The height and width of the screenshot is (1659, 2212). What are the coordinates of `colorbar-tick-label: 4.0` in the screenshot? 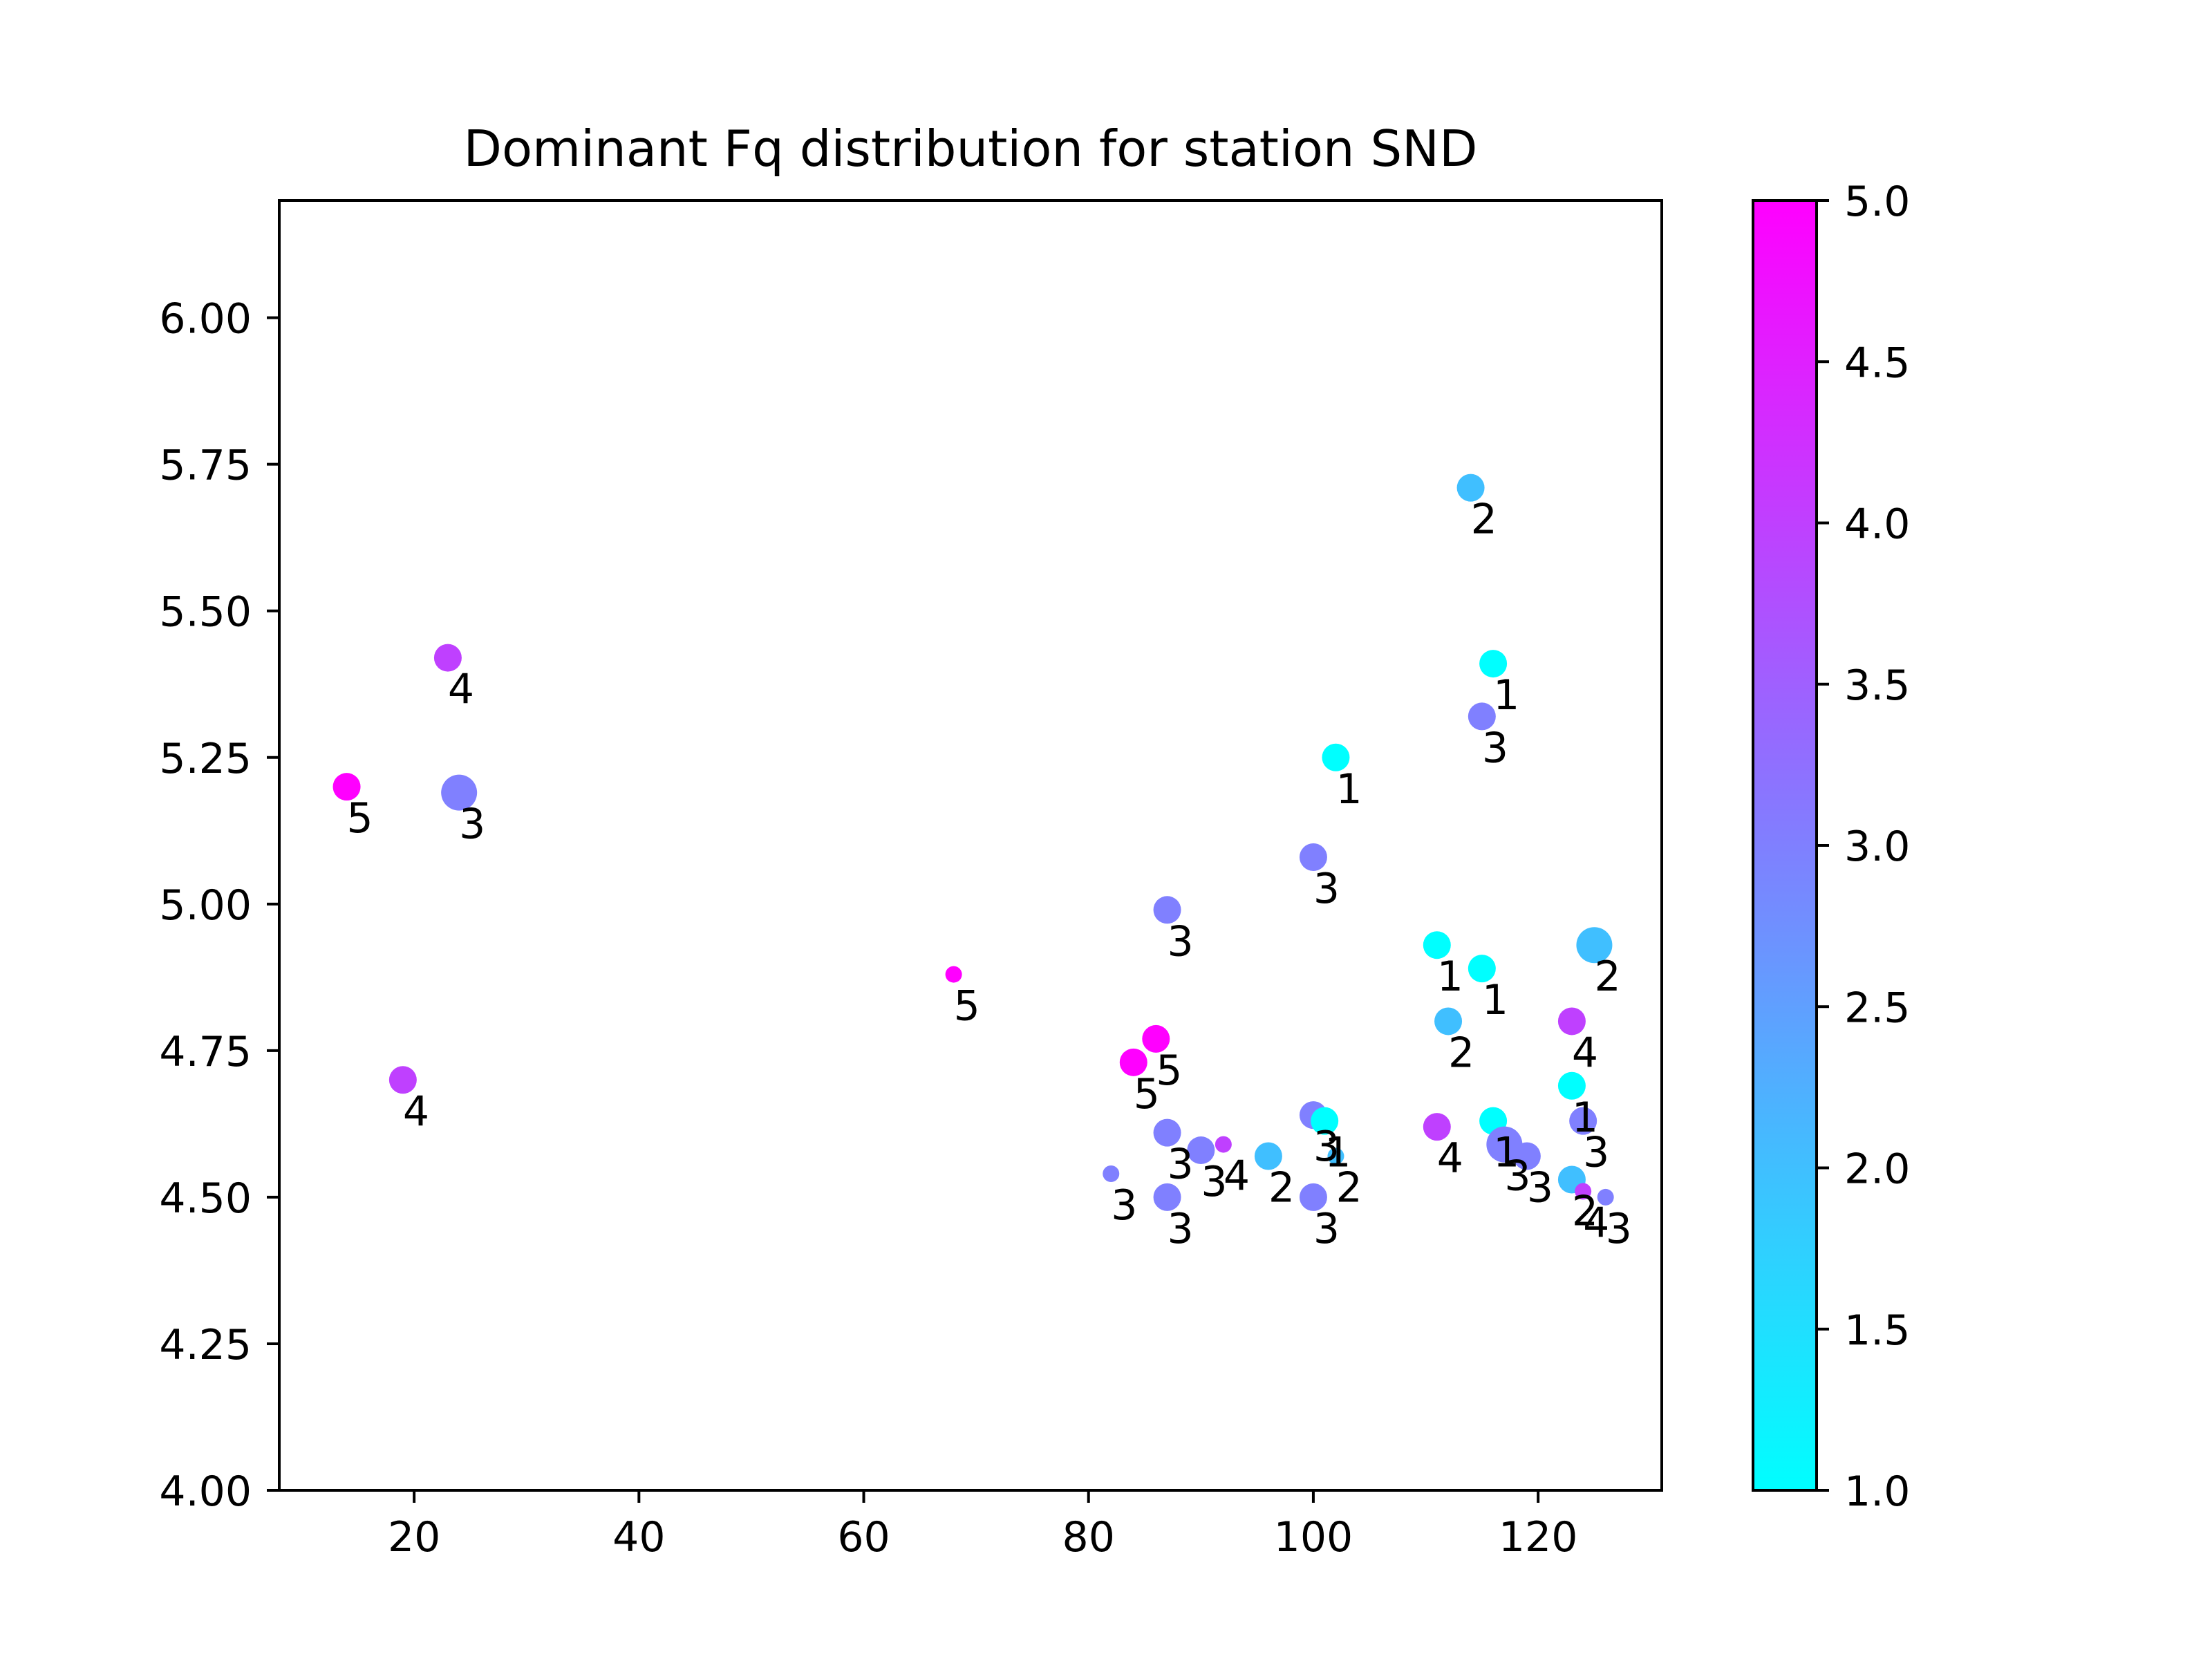 It's located at (1877, 524).